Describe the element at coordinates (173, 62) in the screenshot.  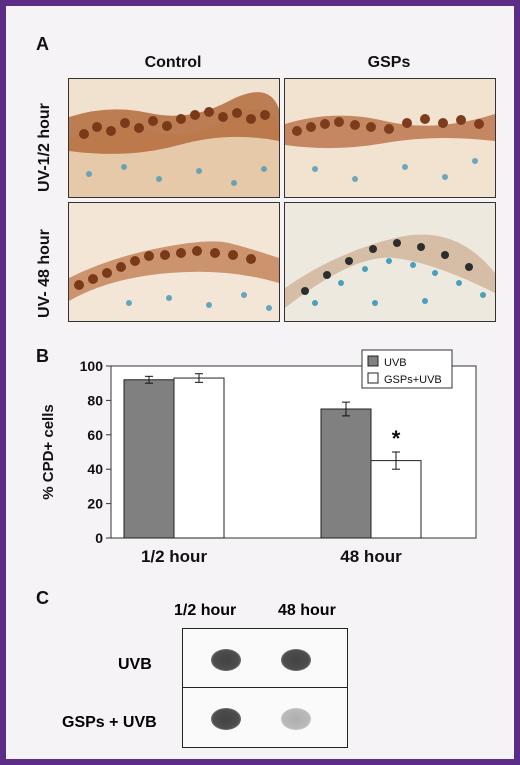
I see `column-title-control: Control` at that location.